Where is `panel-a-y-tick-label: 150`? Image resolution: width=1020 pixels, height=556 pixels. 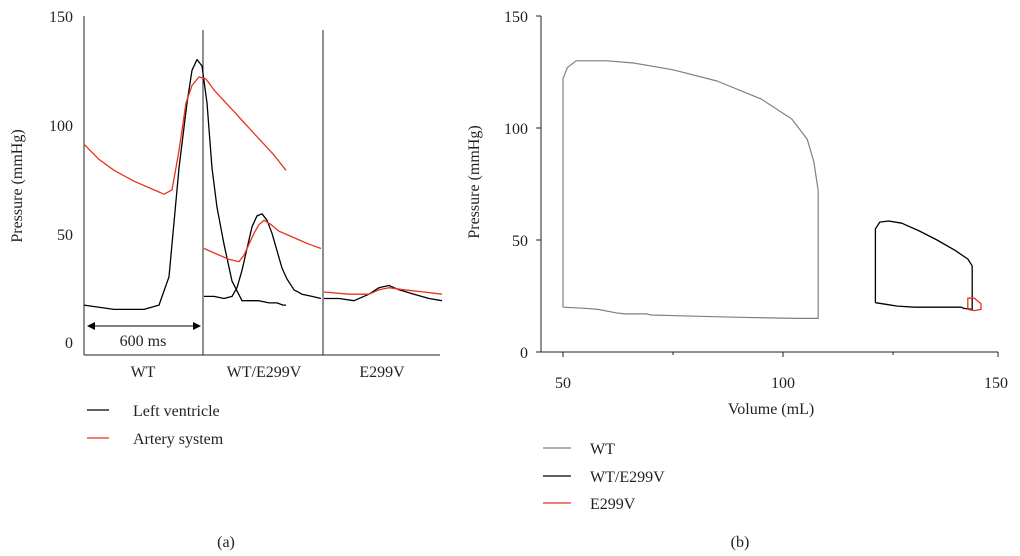
panel-a-y-tick-label: 150 is located at coordinates (61, 17).